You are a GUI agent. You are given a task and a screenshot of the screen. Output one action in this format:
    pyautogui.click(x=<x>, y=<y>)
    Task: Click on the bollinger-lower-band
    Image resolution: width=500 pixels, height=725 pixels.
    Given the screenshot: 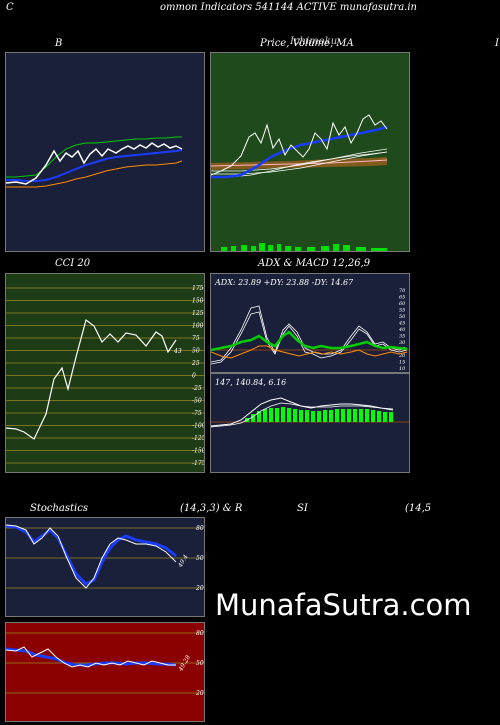 What is the action you would take?
    pyautogui.click(x=94, y=174)
    